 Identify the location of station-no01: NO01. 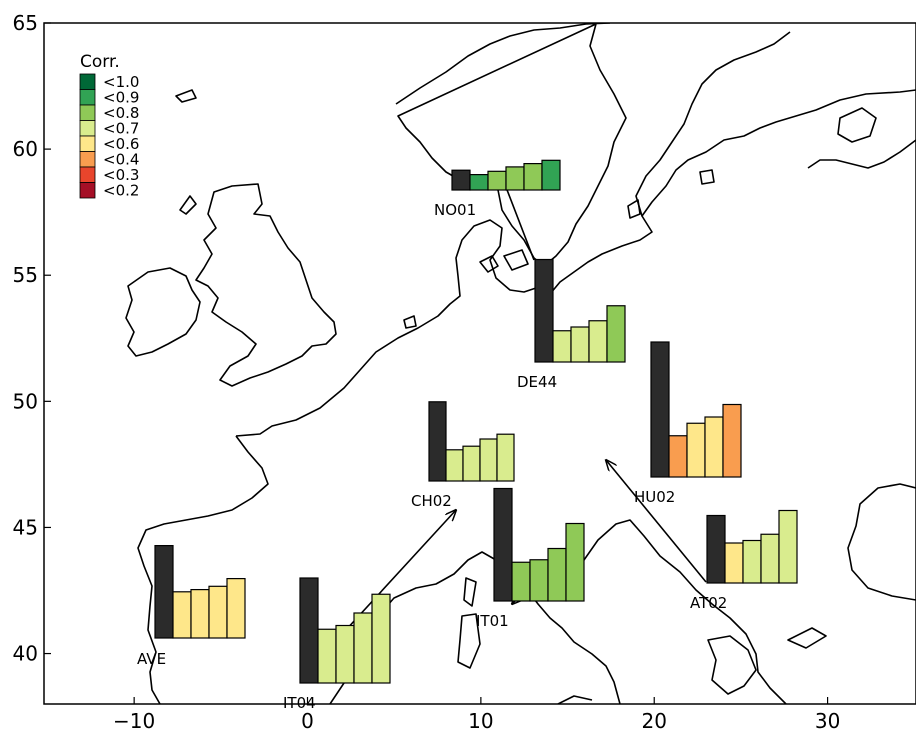
(497, 189).